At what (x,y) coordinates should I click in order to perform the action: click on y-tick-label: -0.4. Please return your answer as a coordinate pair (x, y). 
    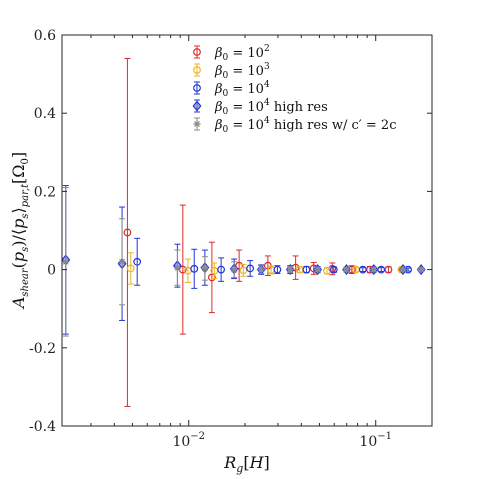
    Looking at the image, I should click on (42, 427).